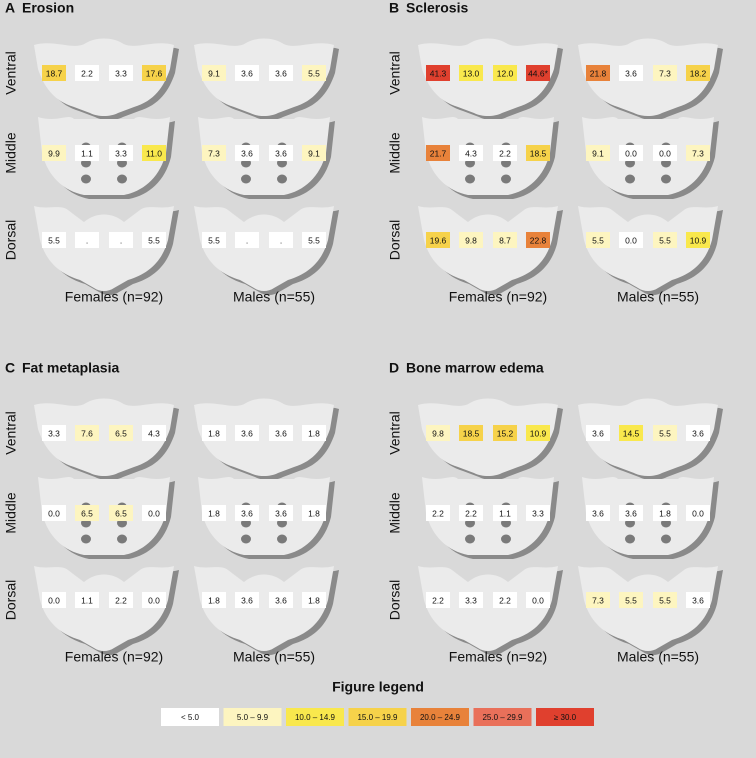 The image size is (756, 758). What do you see at coordinates (190, 717) in the screenshot?
I see `legend-label: < 5.0` at bounding box center [190, 717].